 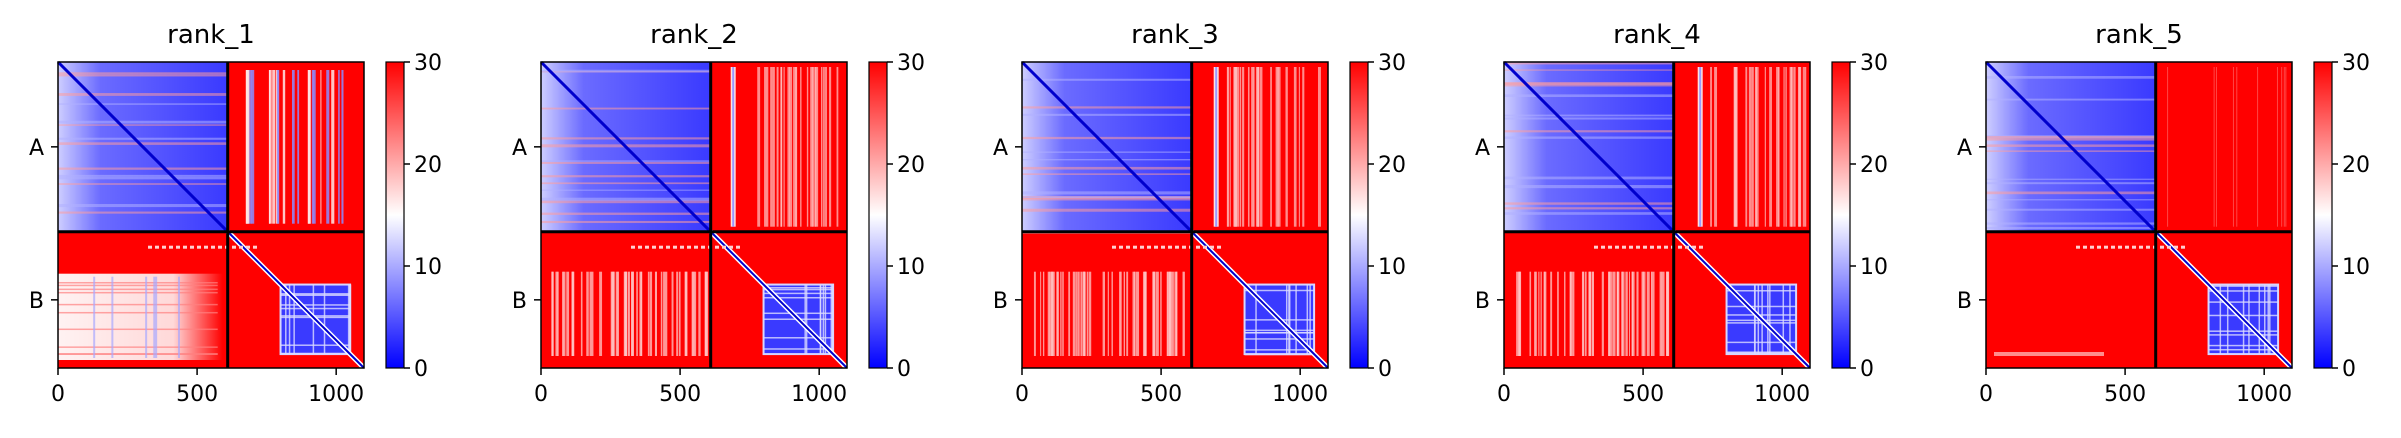 What do you see at coordinates (58, 394) in the screenshot?
I see `x-tick-label: 0` at bounding box center [58, 394].